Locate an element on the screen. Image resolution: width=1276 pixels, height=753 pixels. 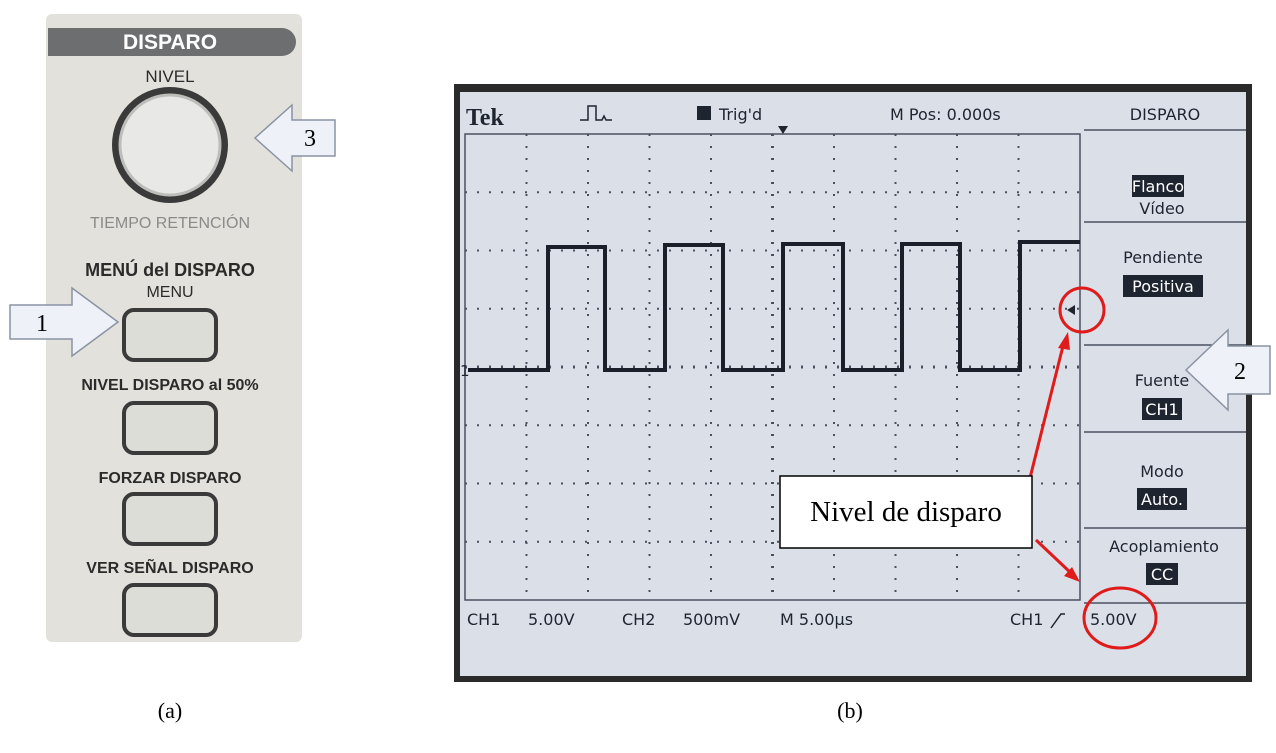
menu-label: Flanco is located at coordinates (1158, 186).